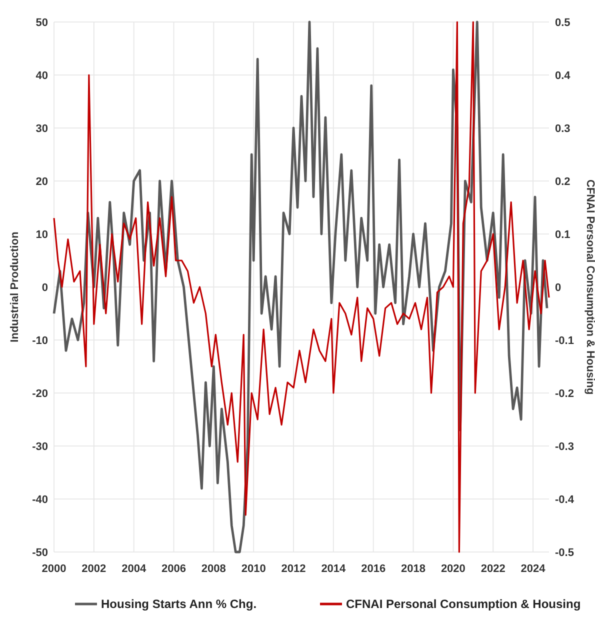 Image resolution: width=595 pixels, height=620 pixels. What do you see at coordinates (564, 553) in the screenshot?
I see `y2-tick-label: -0.5` at bounding box center [564, 553].